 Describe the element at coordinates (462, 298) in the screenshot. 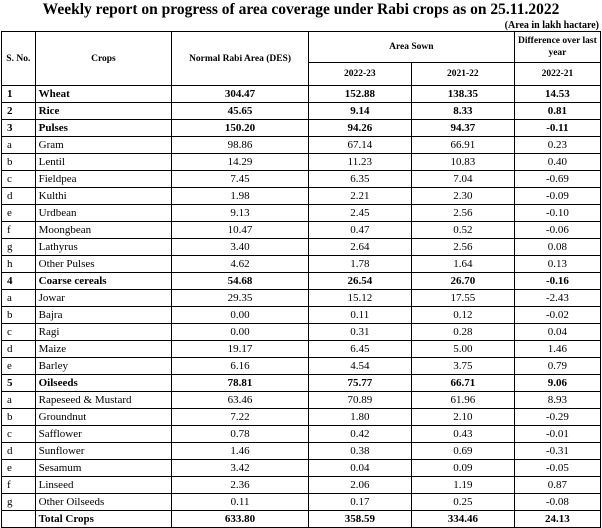

I see `row-area-2021-22: 17.55` at that location.